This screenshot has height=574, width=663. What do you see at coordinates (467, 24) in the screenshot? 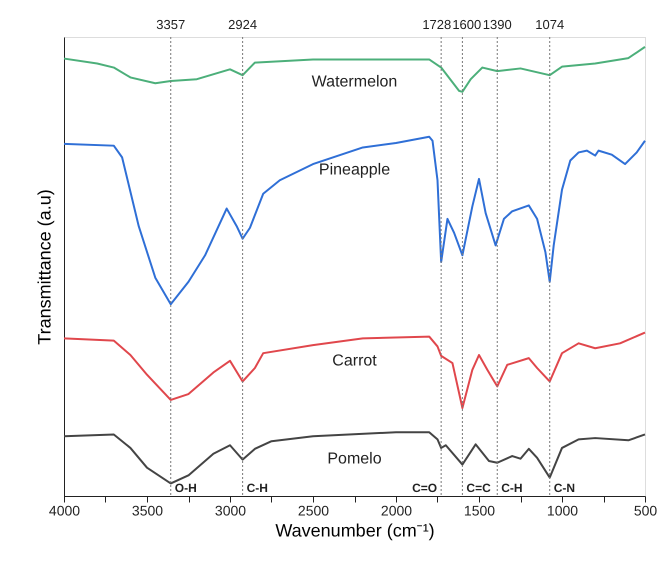
I see `ref-line-label: 1600` at bounding box center [467, 24].